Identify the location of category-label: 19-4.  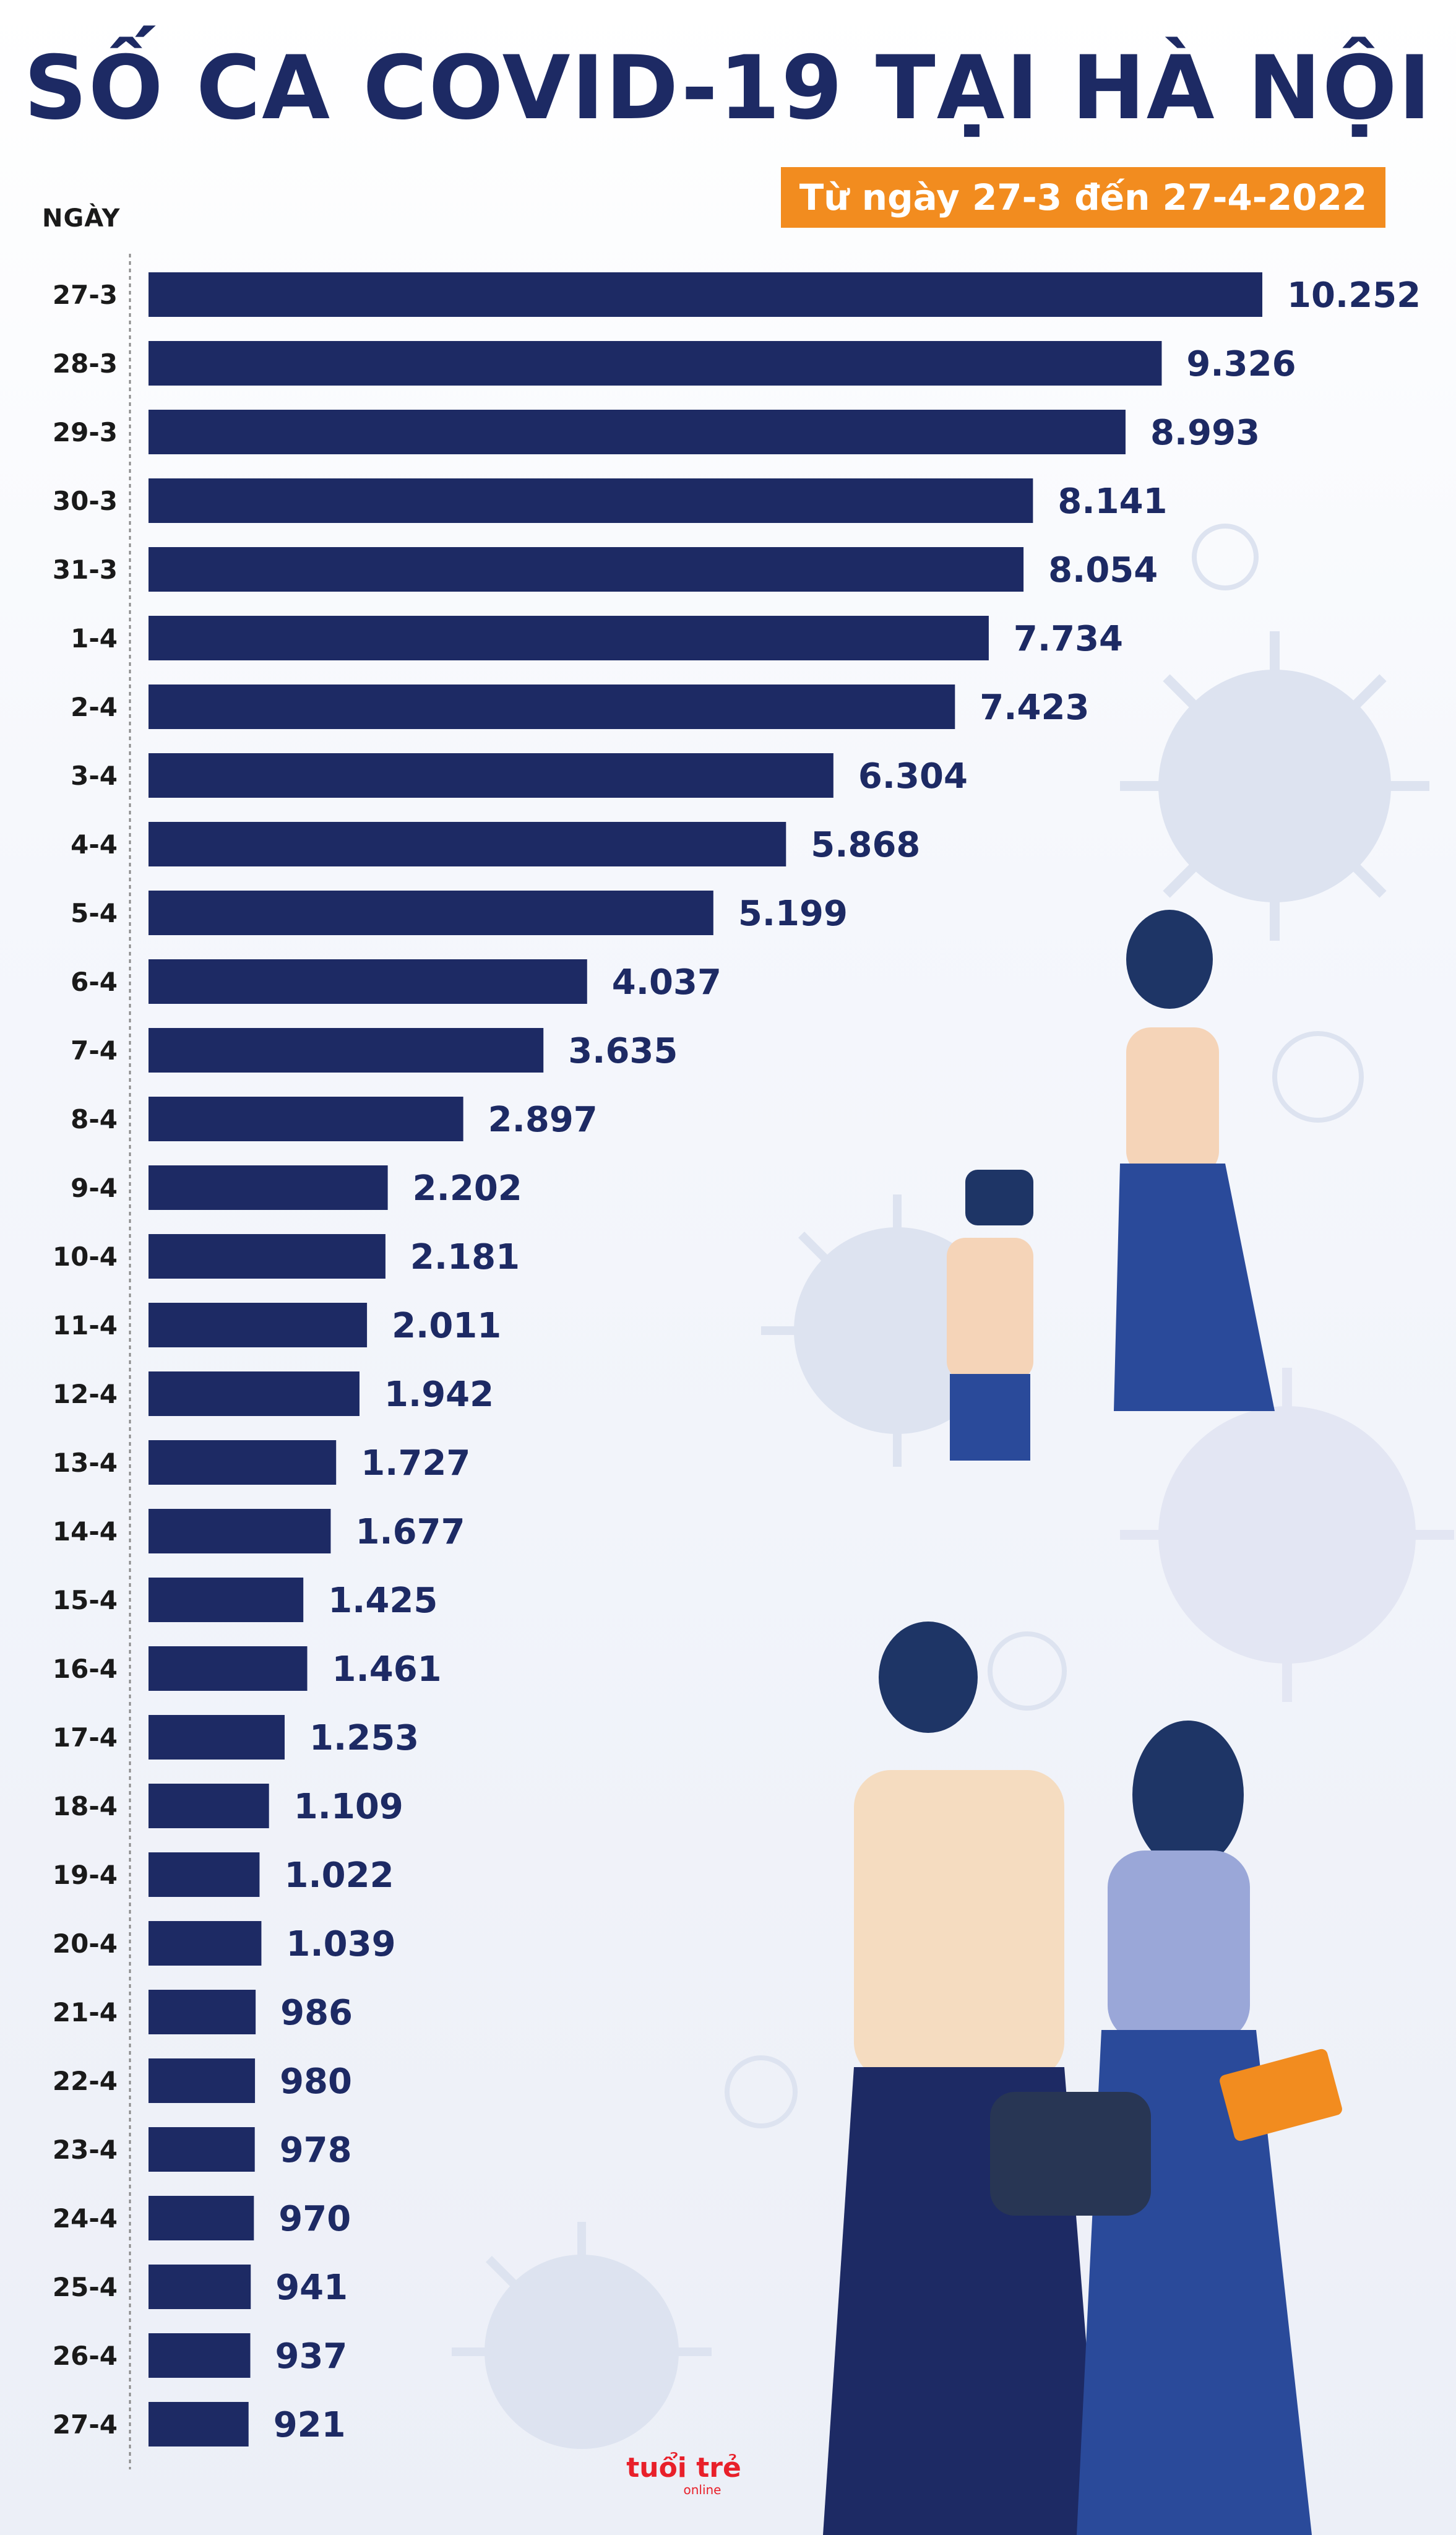
(85, 1875).